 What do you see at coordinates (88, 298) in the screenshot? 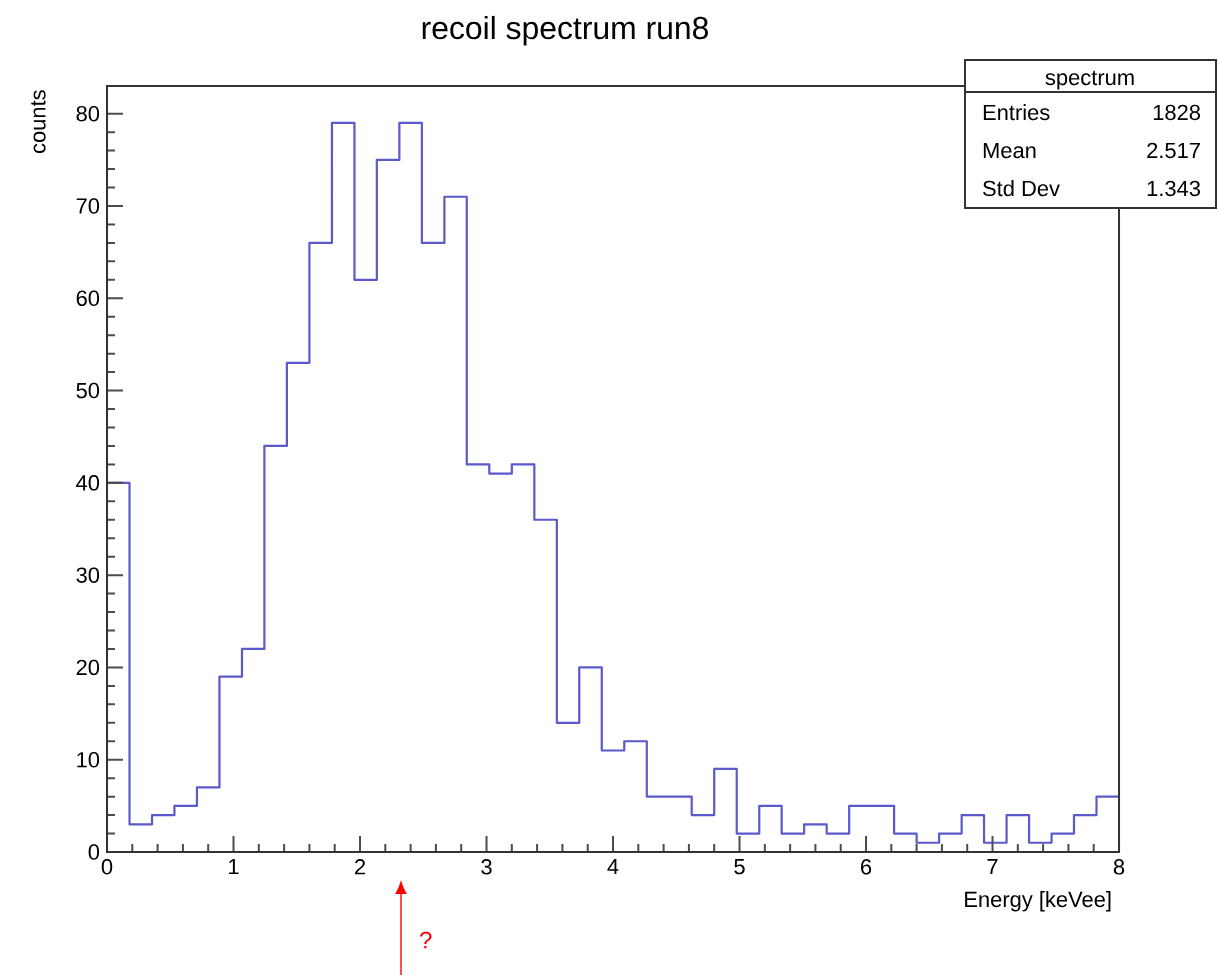
I see `y-tick-label: 60` at bounding box center [88, 298].